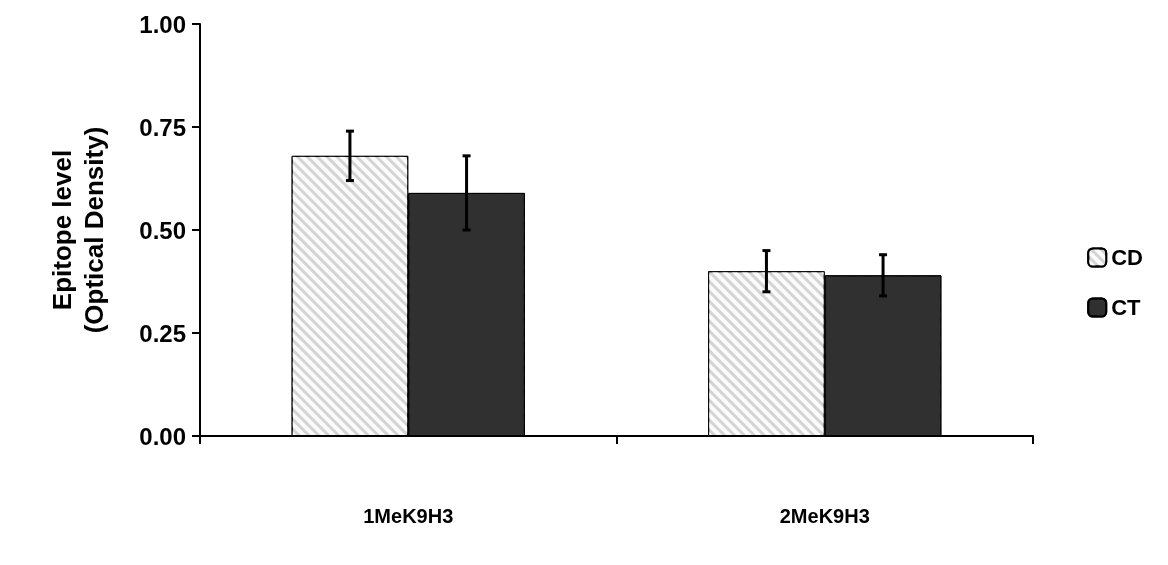 The height and width of the screenshot is (565, 1168). Describe the element at coordinates (408, 516) in the screenshot. I see `x-tick-label: 1MeK9H3` at that location.